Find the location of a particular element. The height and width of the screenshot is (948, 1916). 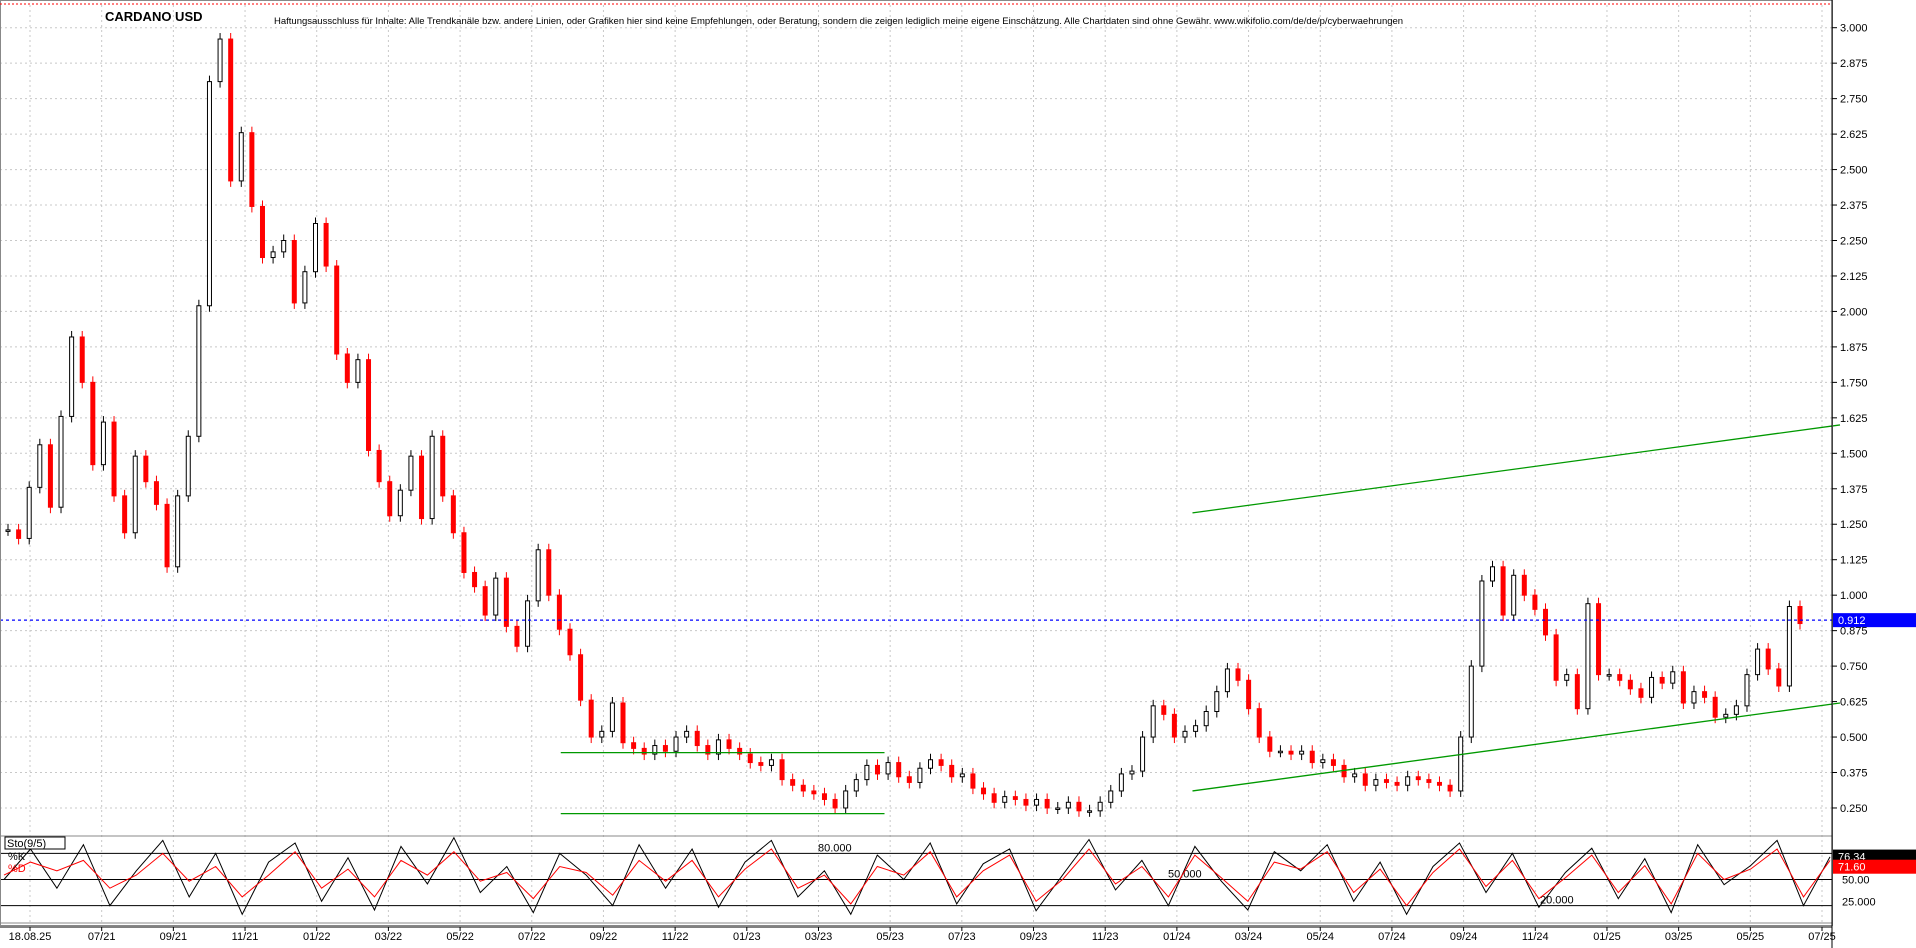

stochastic-level-label: 80.000 is located at coordinates (835, 848).